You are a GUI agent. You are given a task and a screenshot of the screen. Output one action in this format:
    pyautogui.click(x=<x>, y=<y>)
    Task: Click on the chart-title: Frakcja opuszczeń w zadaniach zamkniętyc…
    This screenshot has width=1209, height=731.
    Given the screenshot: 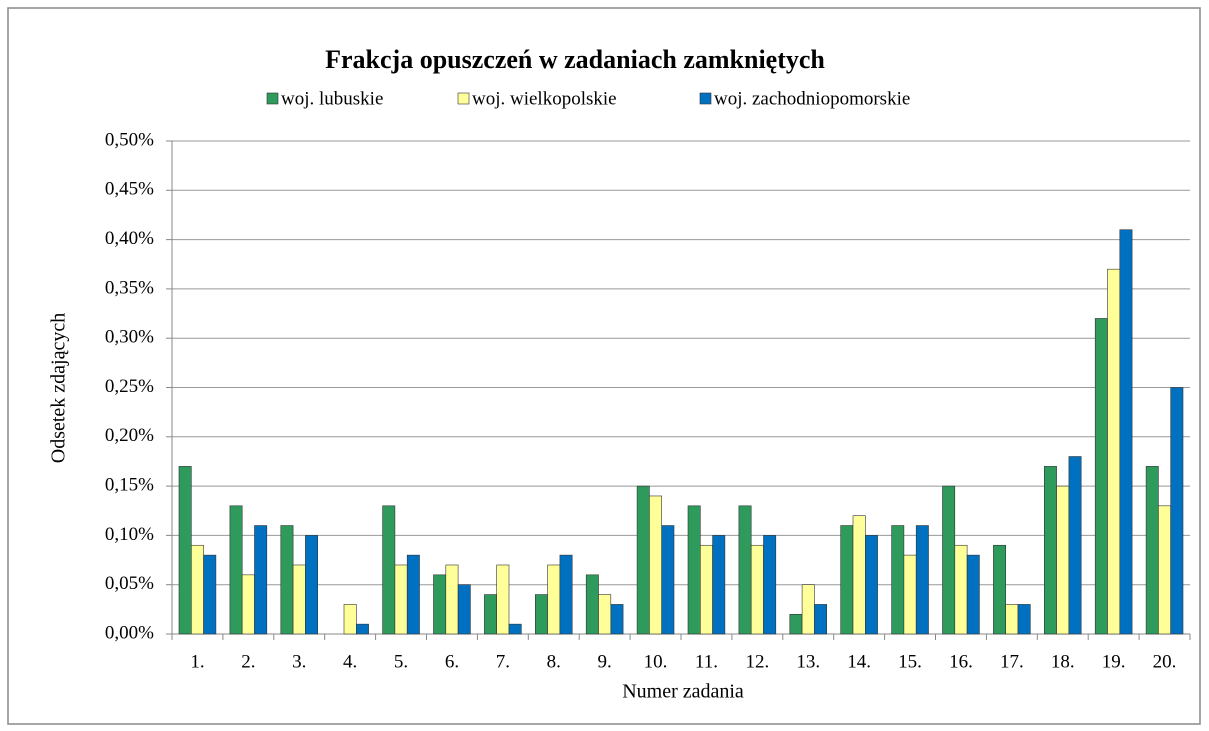 What is the action you would take?
    pyautogui.click(x=575, y=59)
    